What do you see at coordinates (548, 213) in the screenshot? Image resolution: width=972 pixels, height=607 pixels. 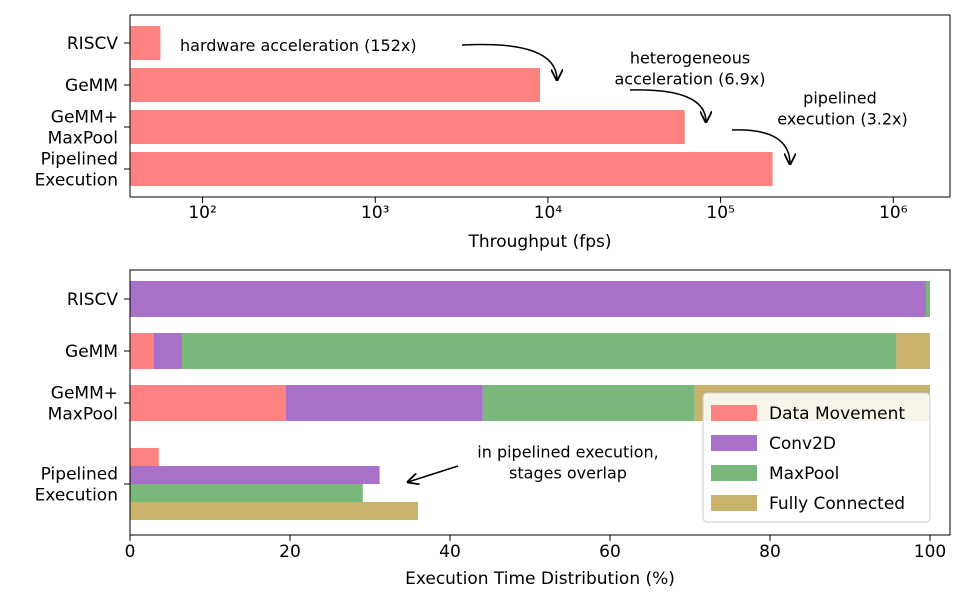 I see `x-tick-label: 10⁴` at bounding box center [548, 213].